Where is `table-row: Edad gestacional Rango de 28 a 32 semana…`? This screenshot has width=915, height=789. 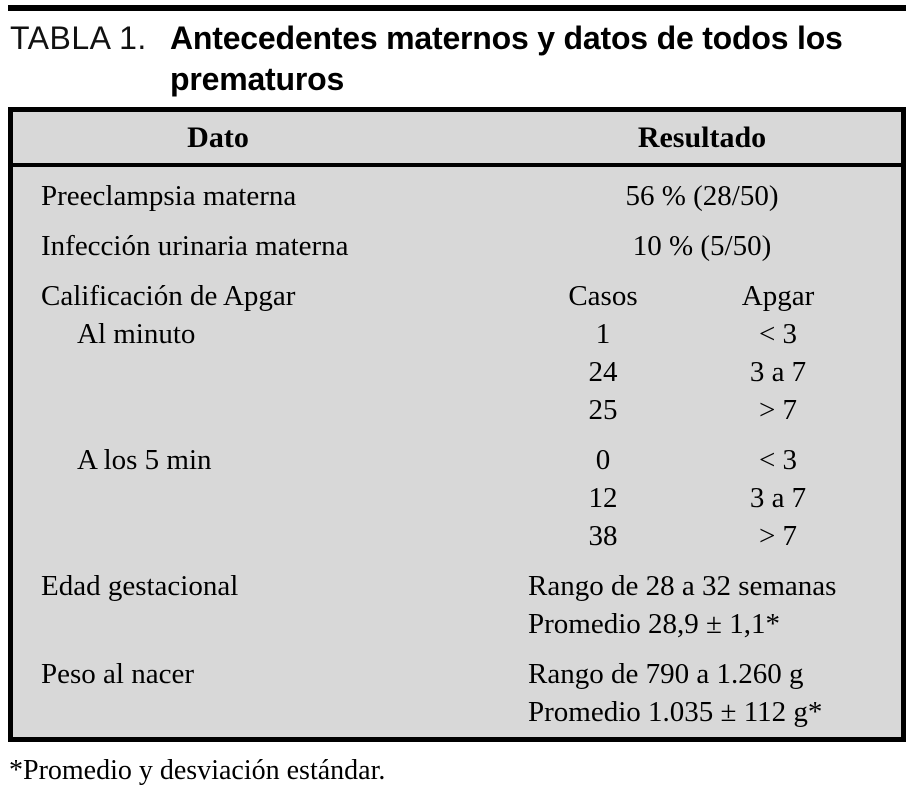 table-row: Edad gestacional Rango de 28 a 32 semana… is located at coordinates (457, 605).